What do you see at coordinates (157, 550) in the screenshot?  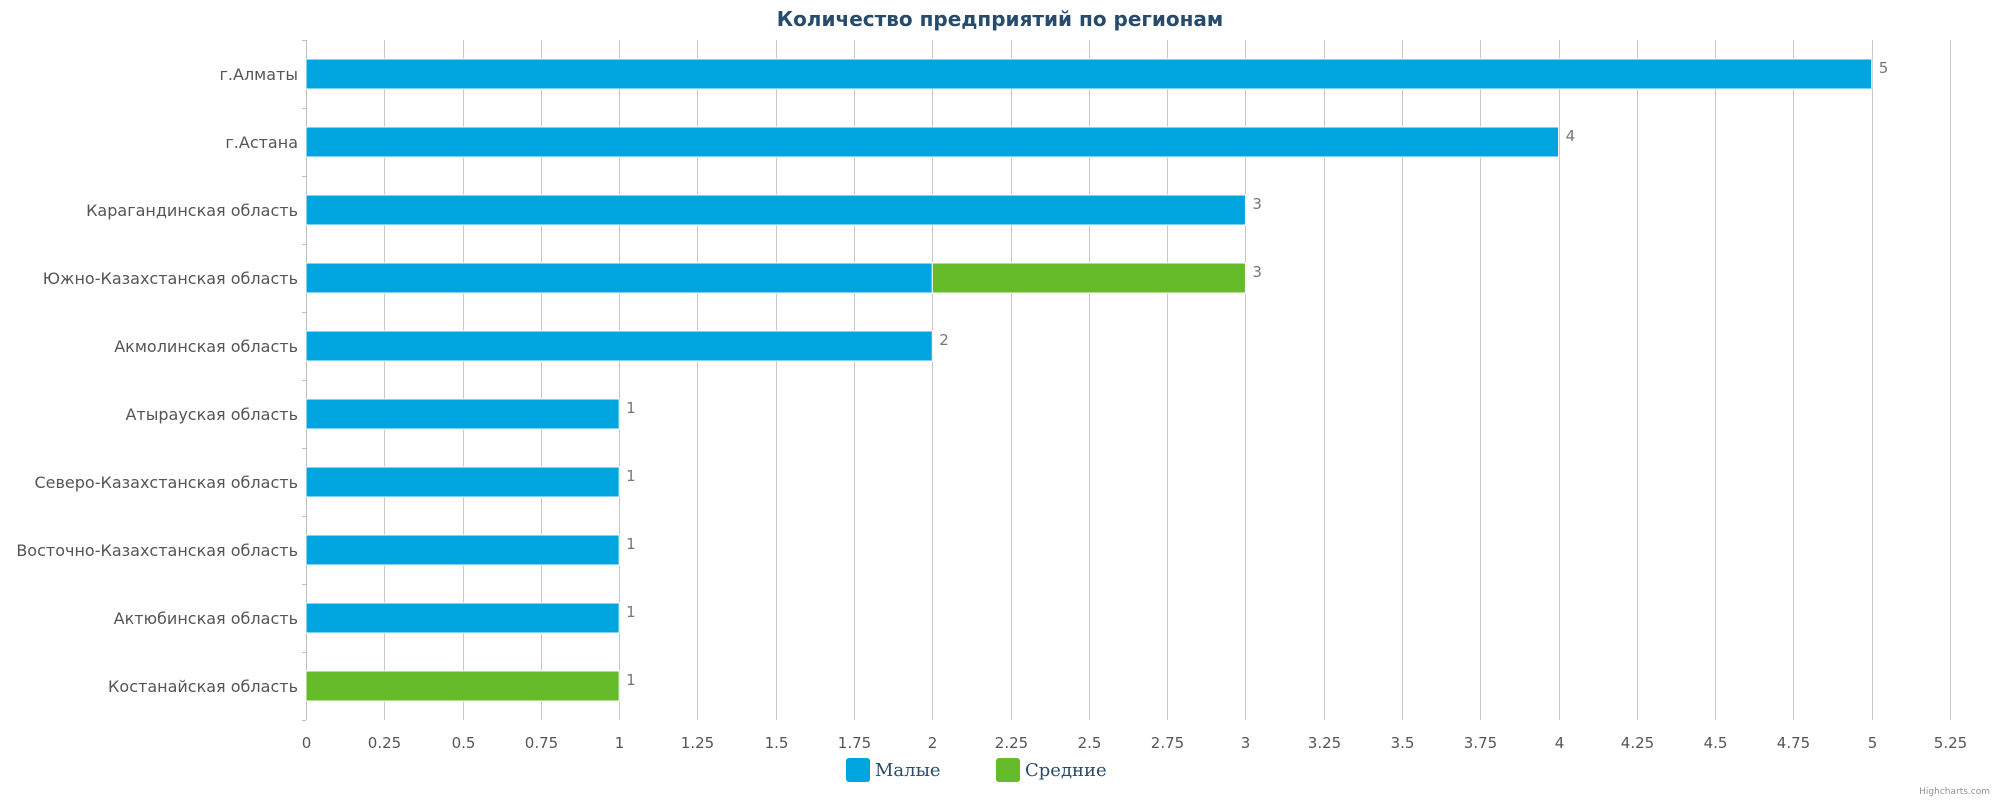 I see `category-label: Восточно-Казахстанская область` at bounding box center [157, 550].